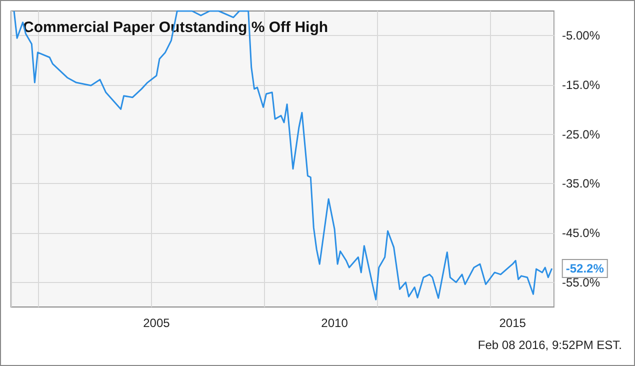 The width and height of the screenshot is (635, 366). Describe the element at coordinates (581, 85) in the screenshot. I see `y-tick-label: -15.0%` at that location.